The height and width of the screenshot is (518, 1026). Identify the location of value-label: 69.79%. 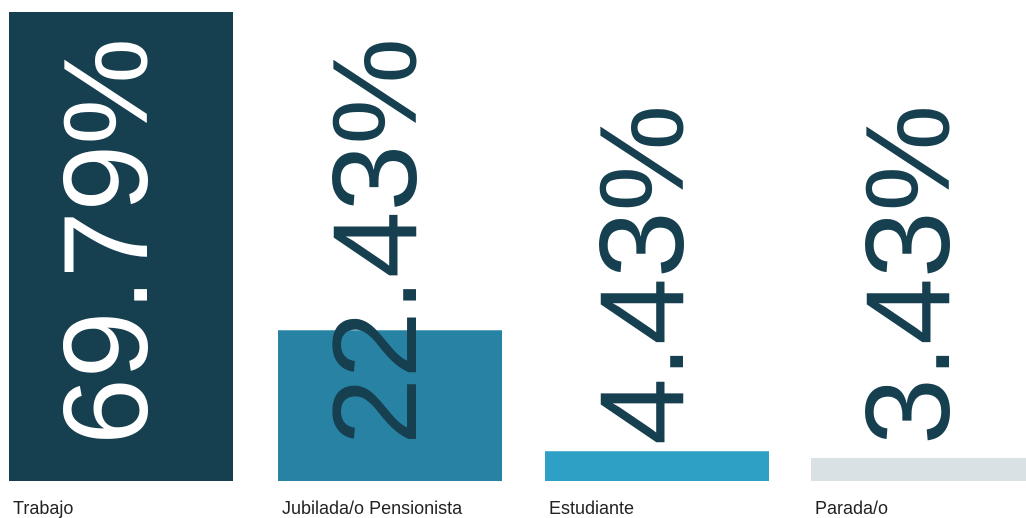
(106, 241).